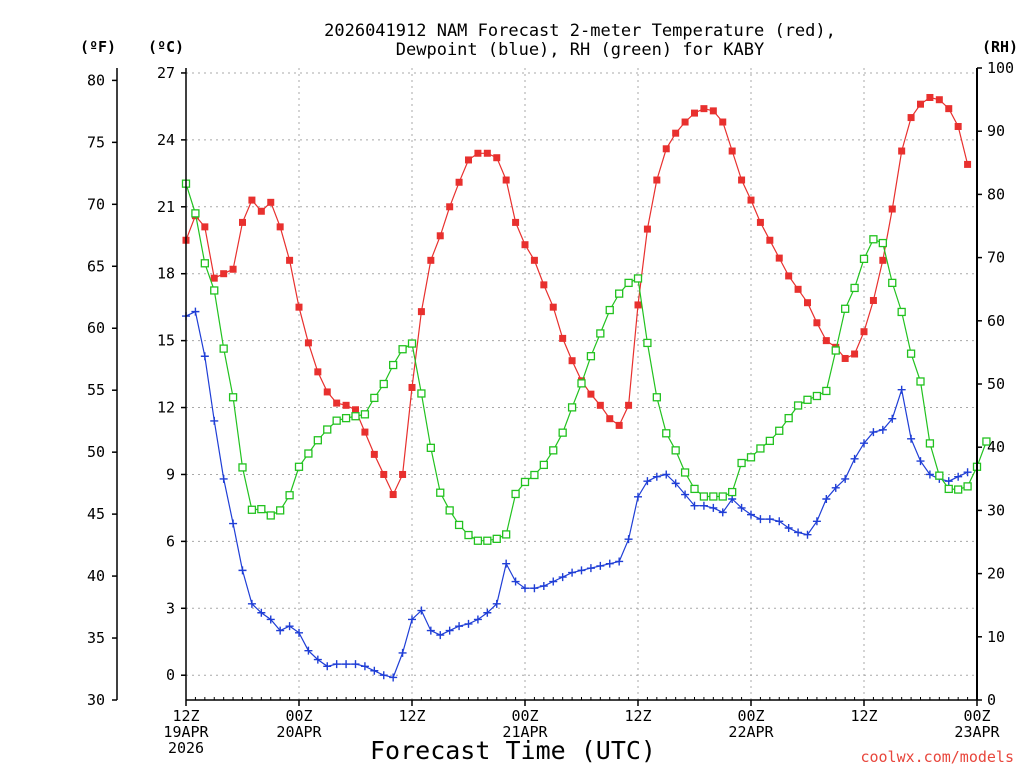  What do you see at coordinates (96, 266) in the screenshot?
I see `fahrenheit-tick-label: 65` at bounding box center [96, 266].